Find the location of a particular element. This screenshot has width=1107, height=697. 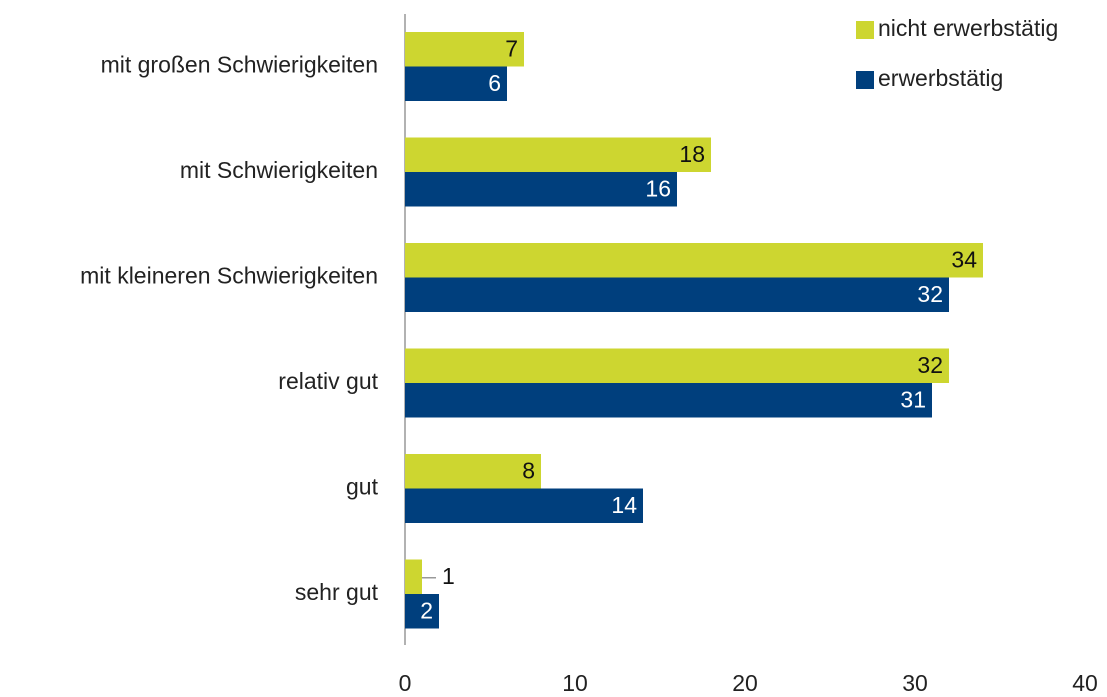

y-tick-label: relativ gut is located at coordinates (328, 381).